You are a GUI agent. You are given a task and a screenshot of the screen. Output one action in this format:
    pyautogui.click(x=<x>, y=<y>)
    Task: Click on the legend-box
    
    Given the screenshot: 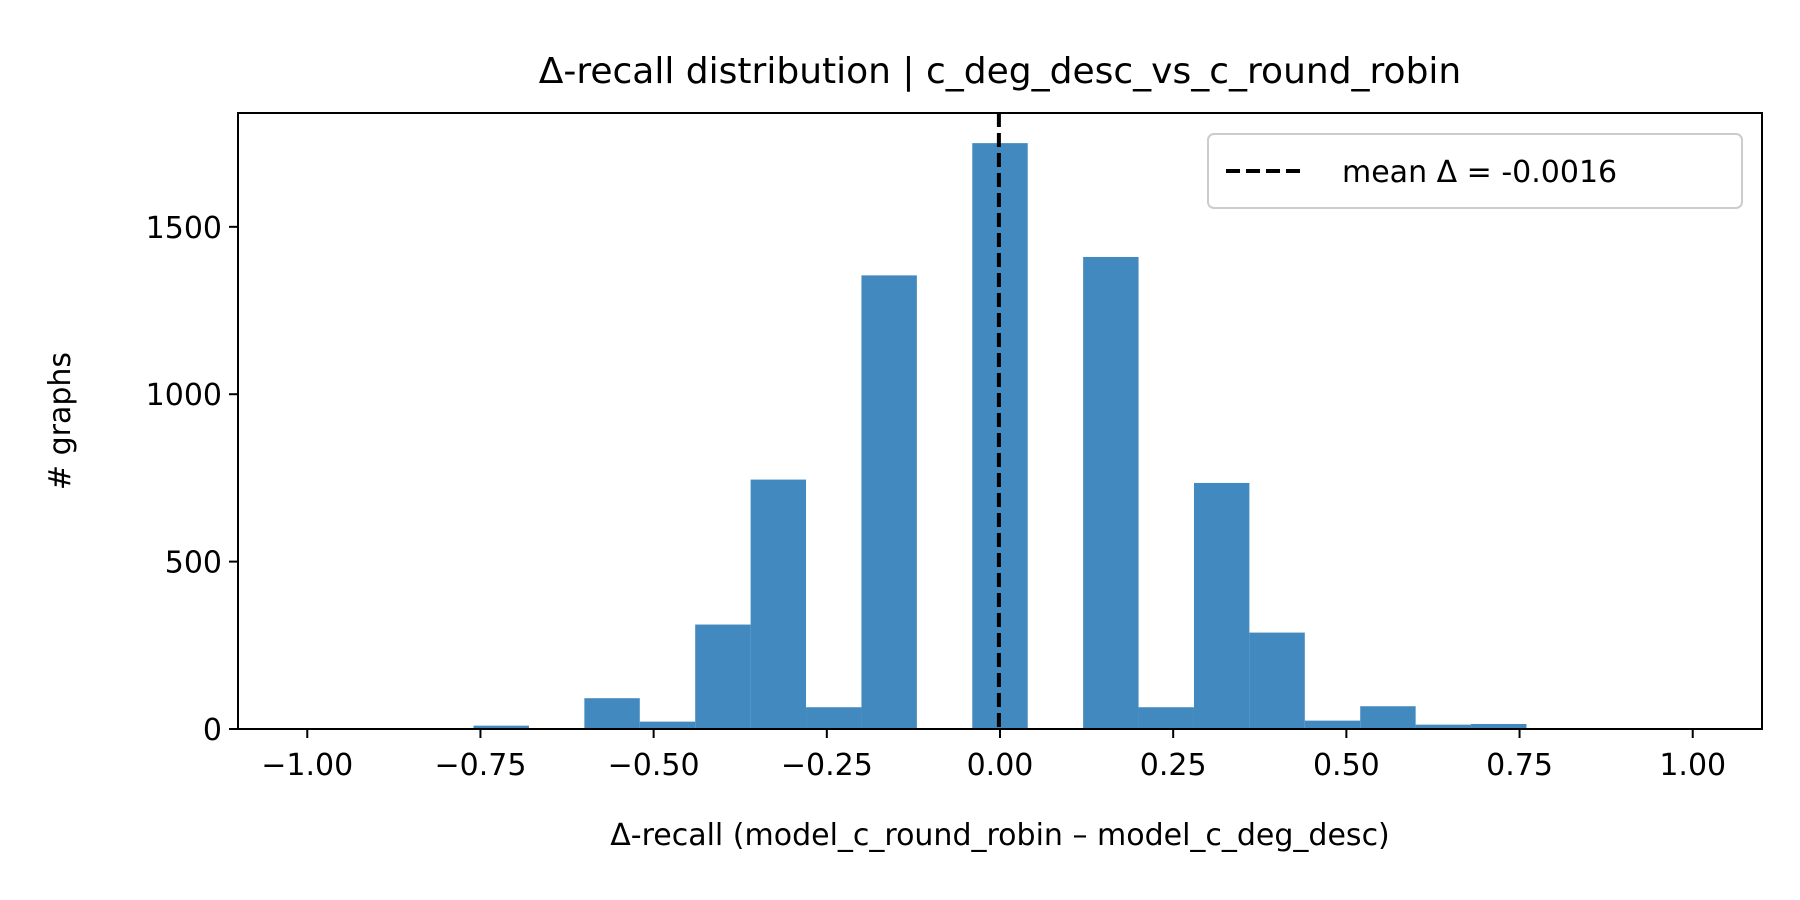 What is the action you would take?
    pyautogui.click(x=1475, y=171)
    